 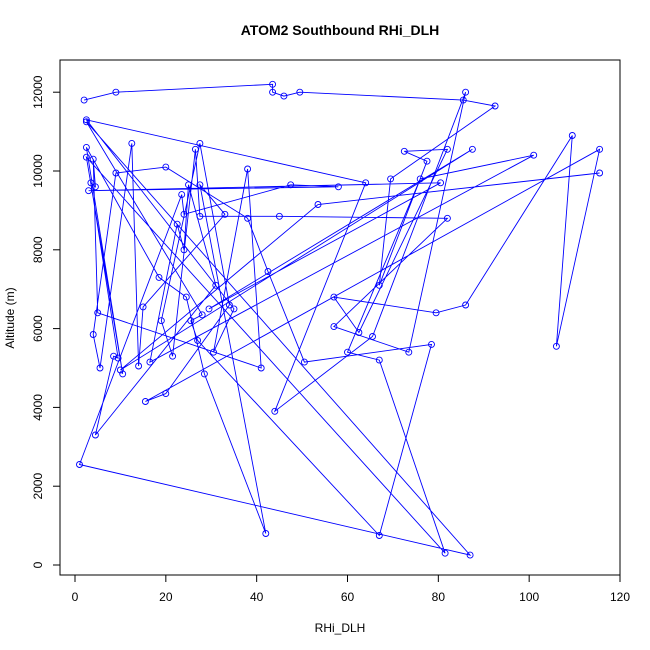 I want to click on x-tick-label: 40, so click(x=257, y=597).